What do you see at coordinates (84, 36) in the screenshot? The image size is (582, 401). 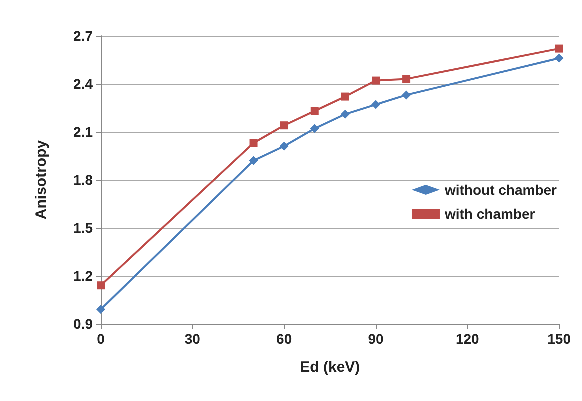 I see `y-tick-label: 2.7` at bounding box center [84, 36].